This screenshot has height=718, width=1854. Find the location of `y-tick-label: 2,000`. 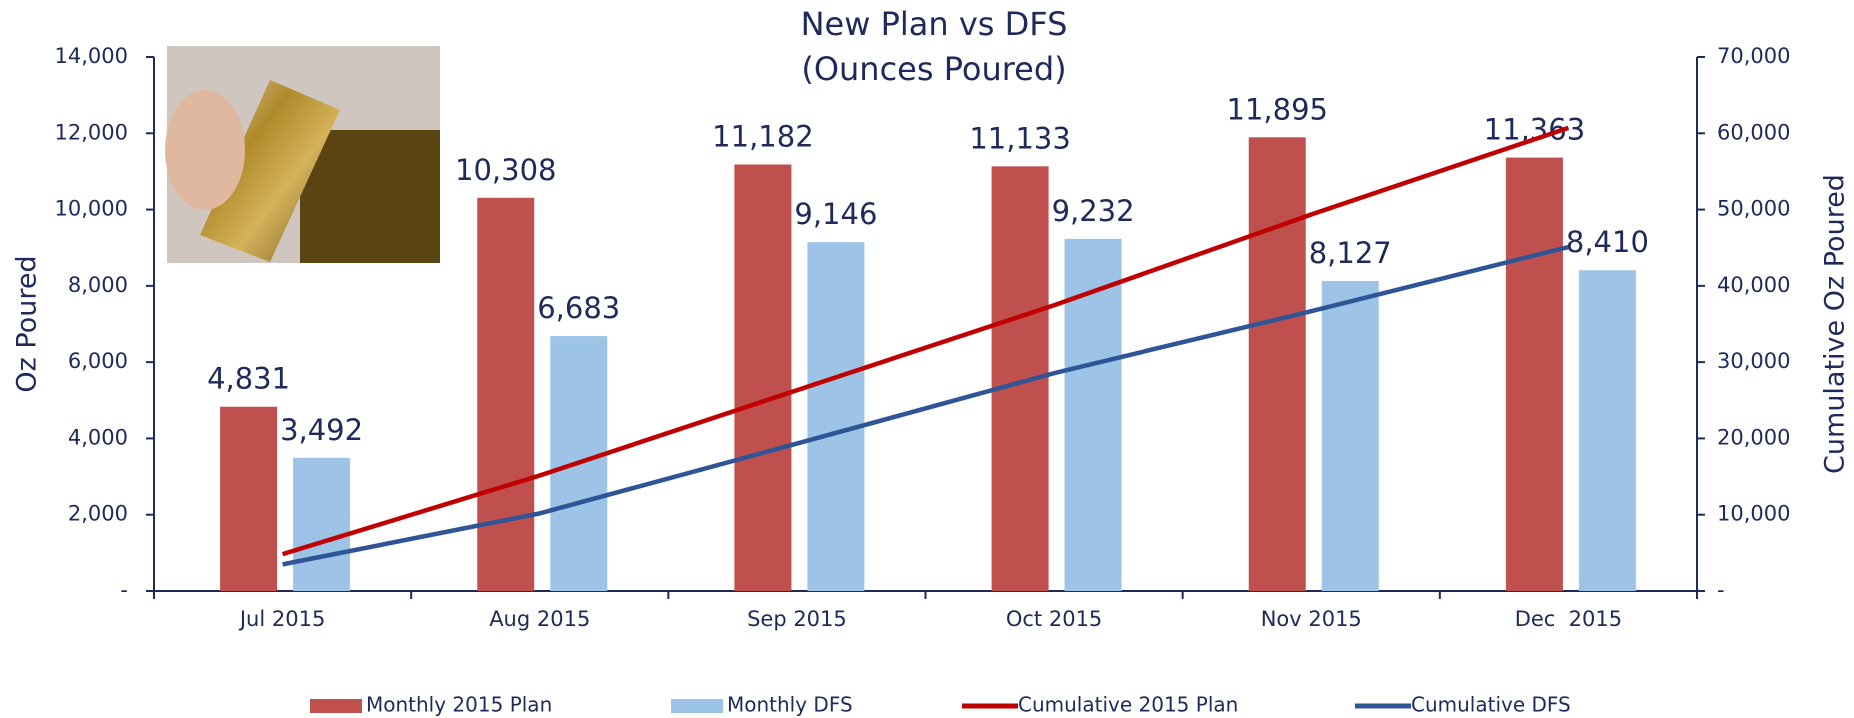

y-tick-label: 2,000 is located at coordinates (98, 514).